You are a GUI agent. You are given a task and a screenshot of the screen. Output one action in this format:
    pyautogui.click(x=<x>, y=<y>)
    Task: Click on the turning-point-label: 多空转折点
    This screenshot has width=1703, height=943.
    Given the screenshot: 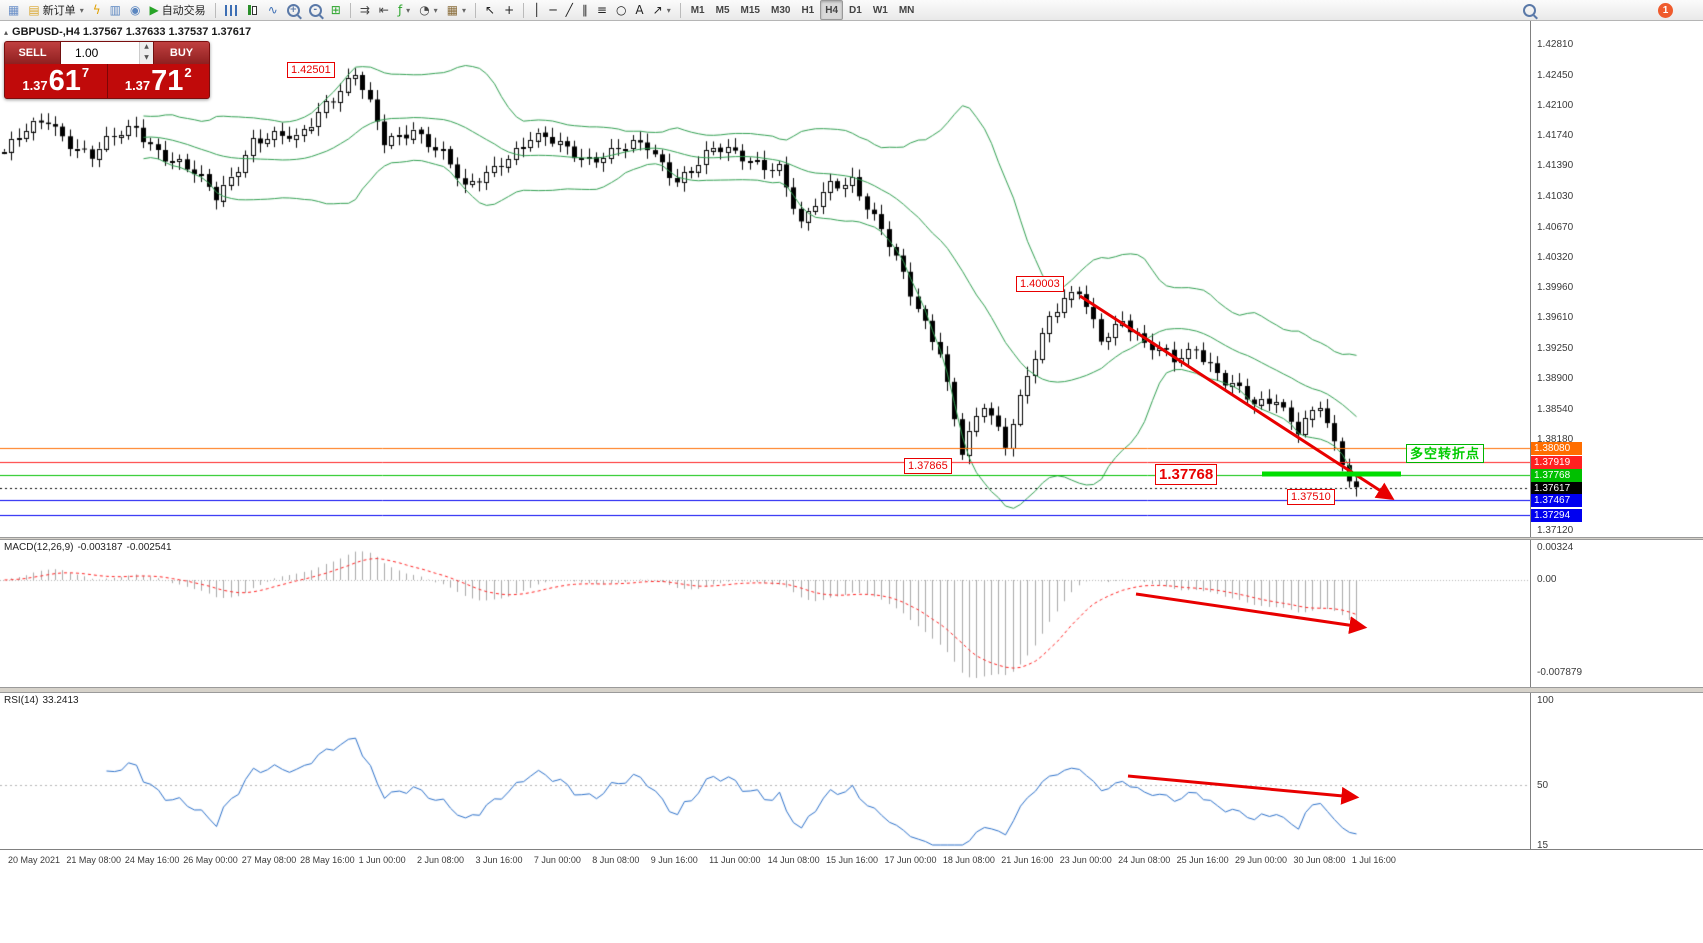 What is the action you would take?
    pyautogui.click(x=1445, y=453)
    